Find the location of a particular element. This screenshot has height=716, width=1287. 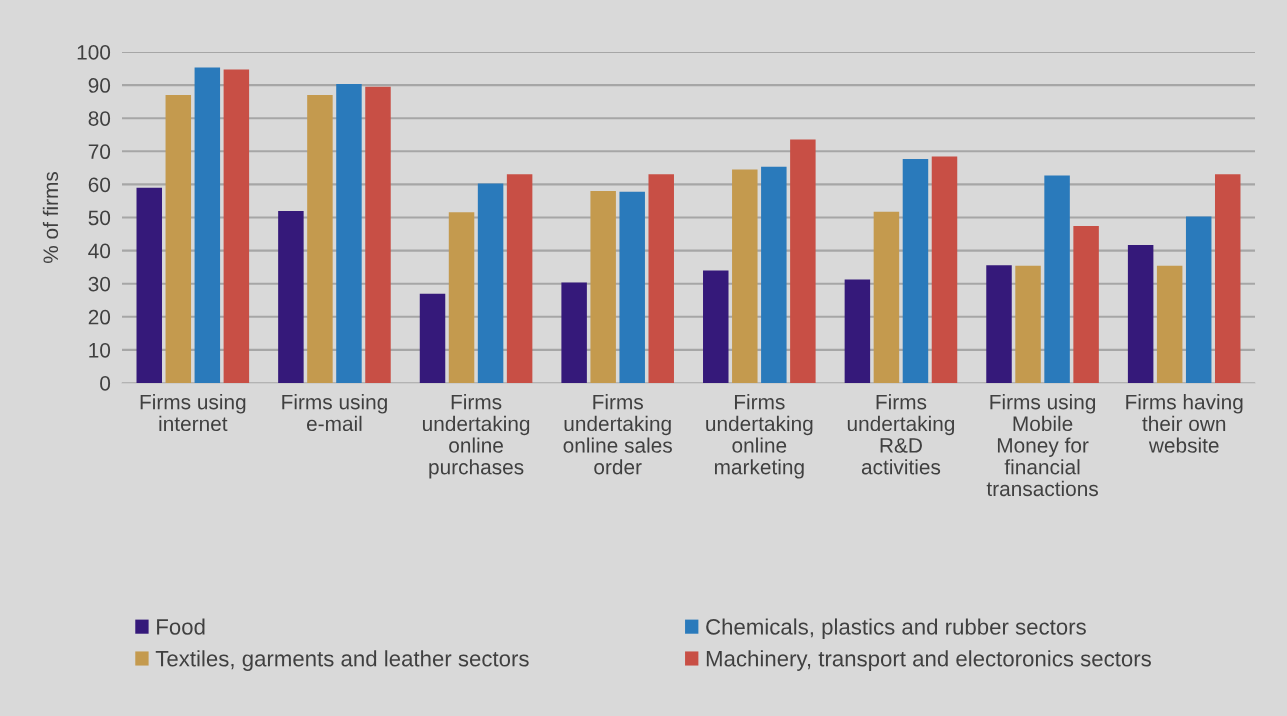

x-tick-label: Firms undertaking online purchases is located at coordinates (476, 436).